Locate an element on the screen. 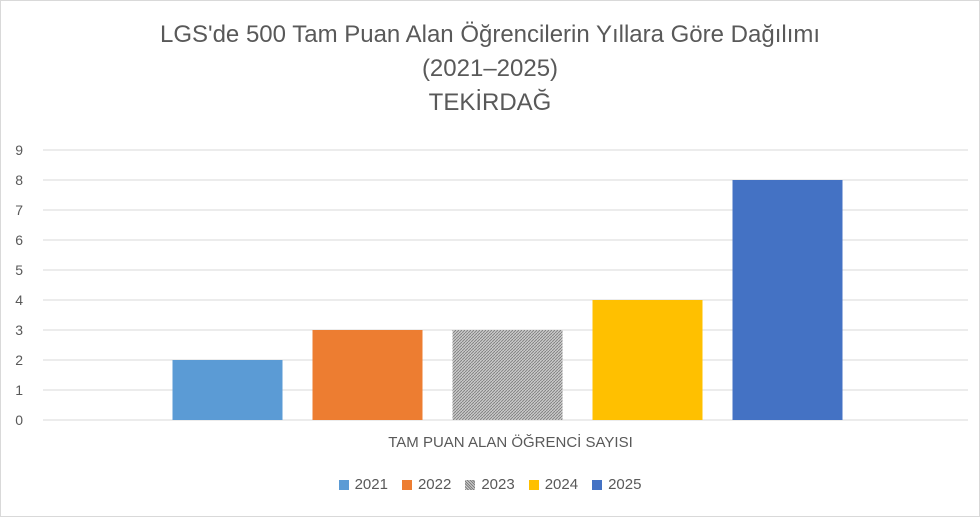 The image size is (980, 517). bar-2023 is located at coordinates (507, 375).